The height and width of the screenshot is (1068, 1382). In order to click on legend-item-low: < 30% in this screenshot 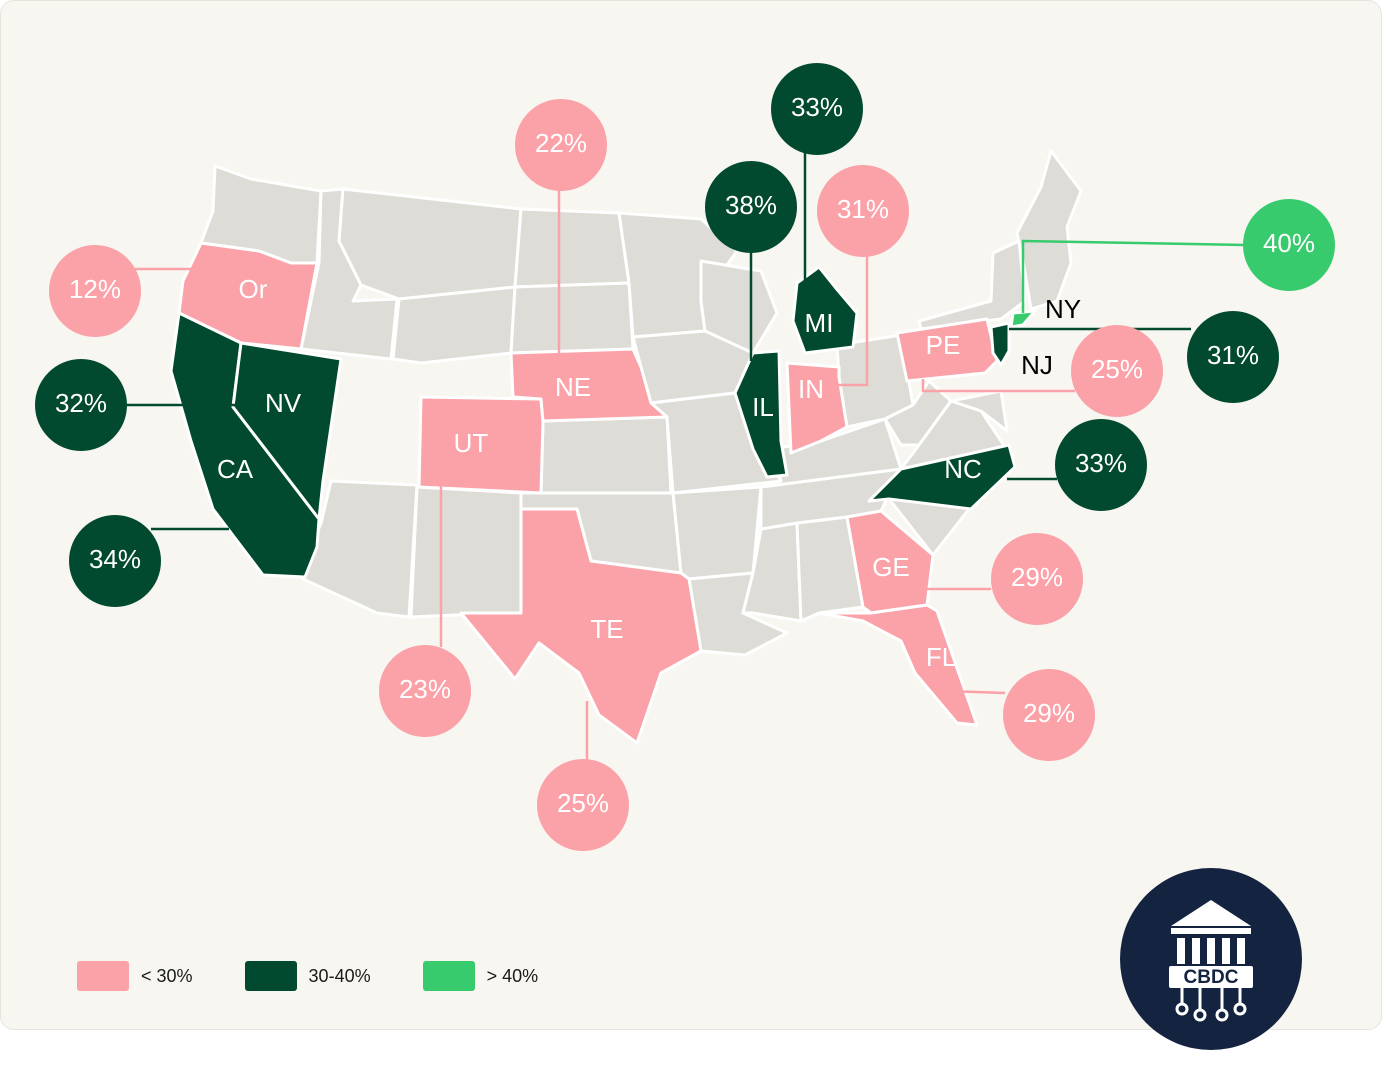, I will do `click(135, 976)`.